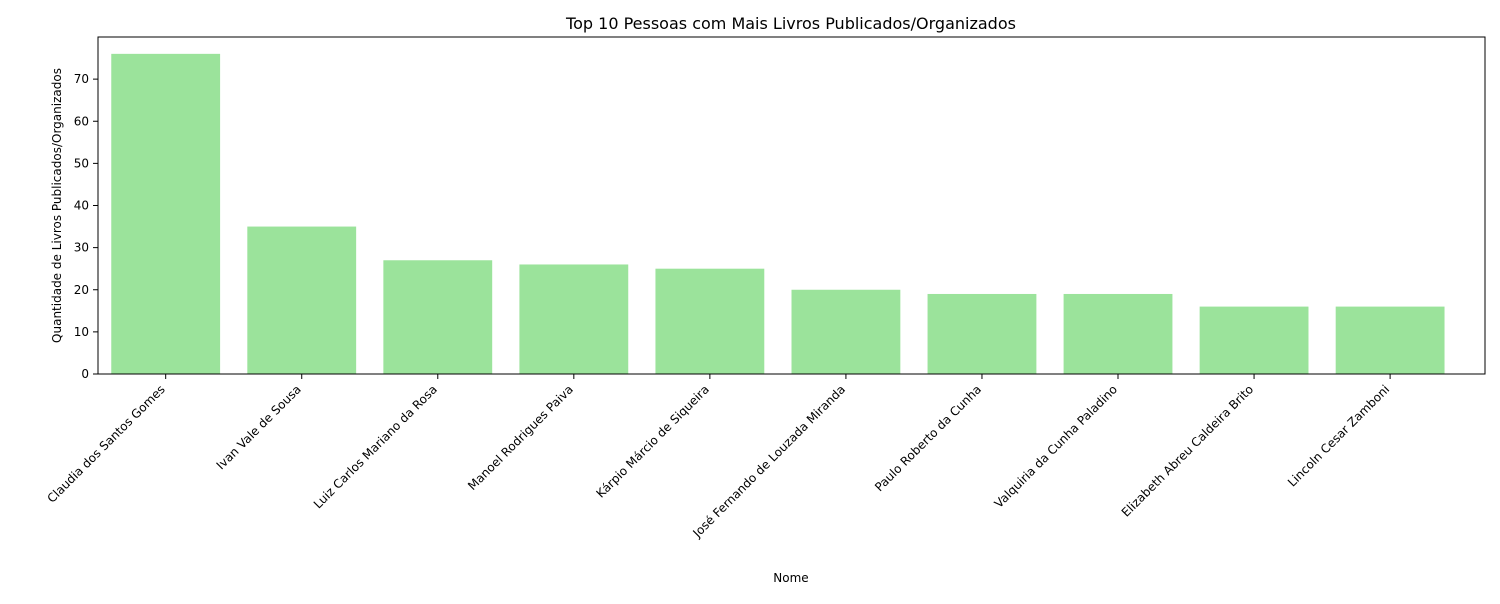  What do you see at coordinates (790, 578) in the screenshot?
I see `x-axis-label: Nome` at bounding box center [790, 578].